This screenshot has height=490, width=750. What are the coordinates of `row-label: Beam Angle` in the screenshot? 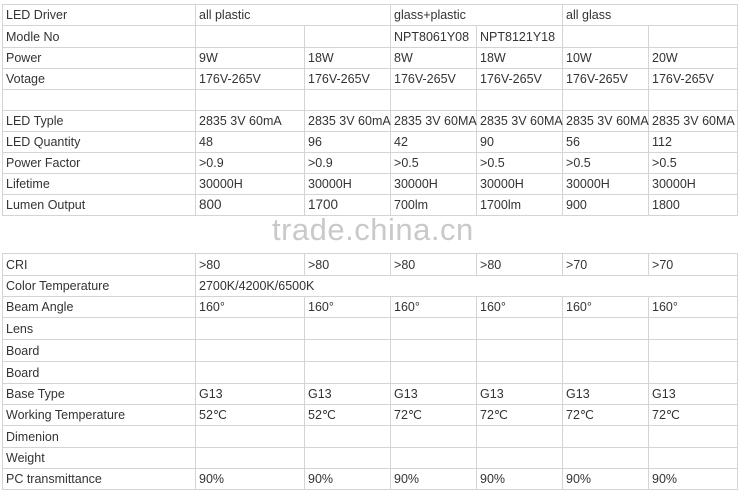 It's located at (99, 307).